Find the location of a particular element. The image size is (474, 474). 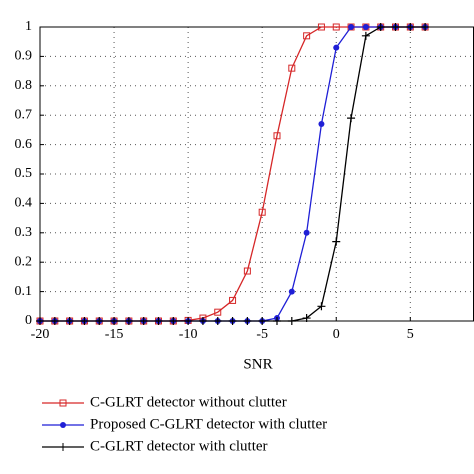

y-tick-label: 1 is located at coordinates (28, 26).